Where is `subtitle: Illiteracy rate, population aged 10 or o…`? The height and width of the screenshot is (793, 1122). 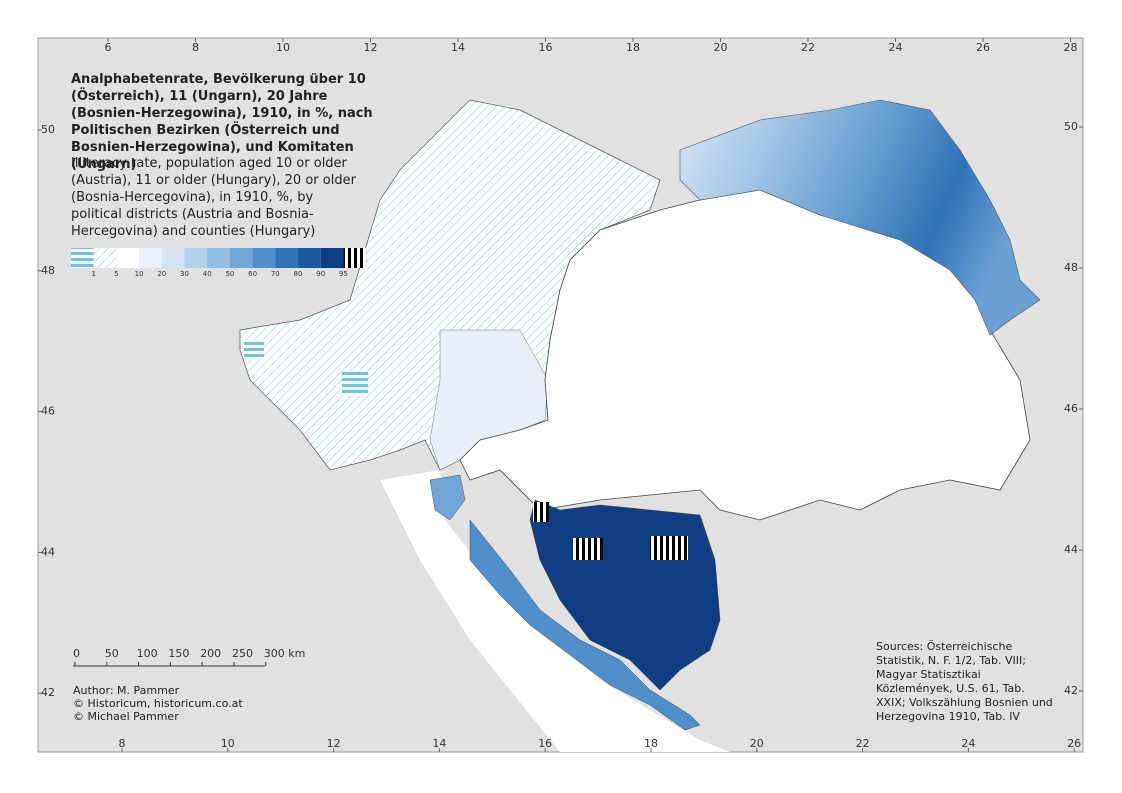
subtitle: Illiteracy rate, population aged 10 or o… is located at coordinates (213, 197).